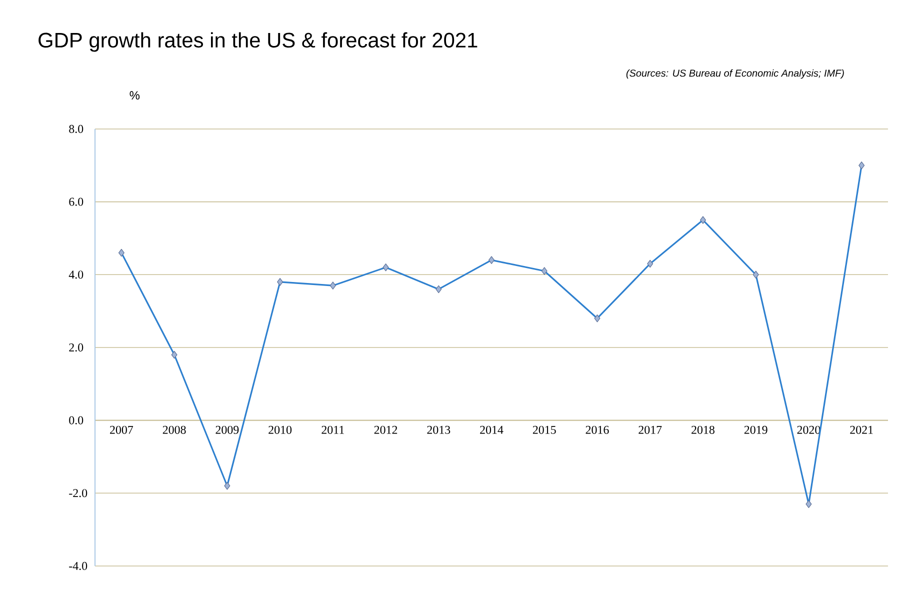  Describe the element at coordinates (386, 430) in the screenshot. I see `x-tick-label: 2012` at that location.